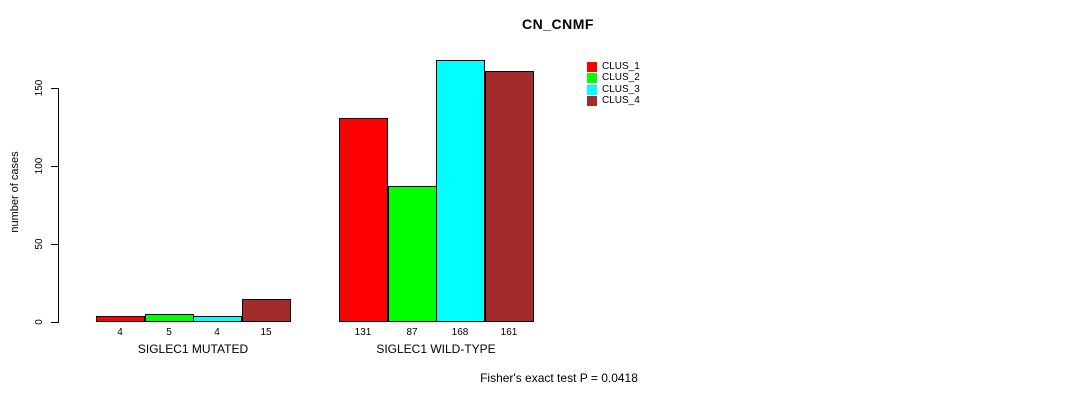  What do you see at coordinates (169, 318) in the screenshot?
I see `bar-clus_2-mutated` at bounding box center [169, 318].